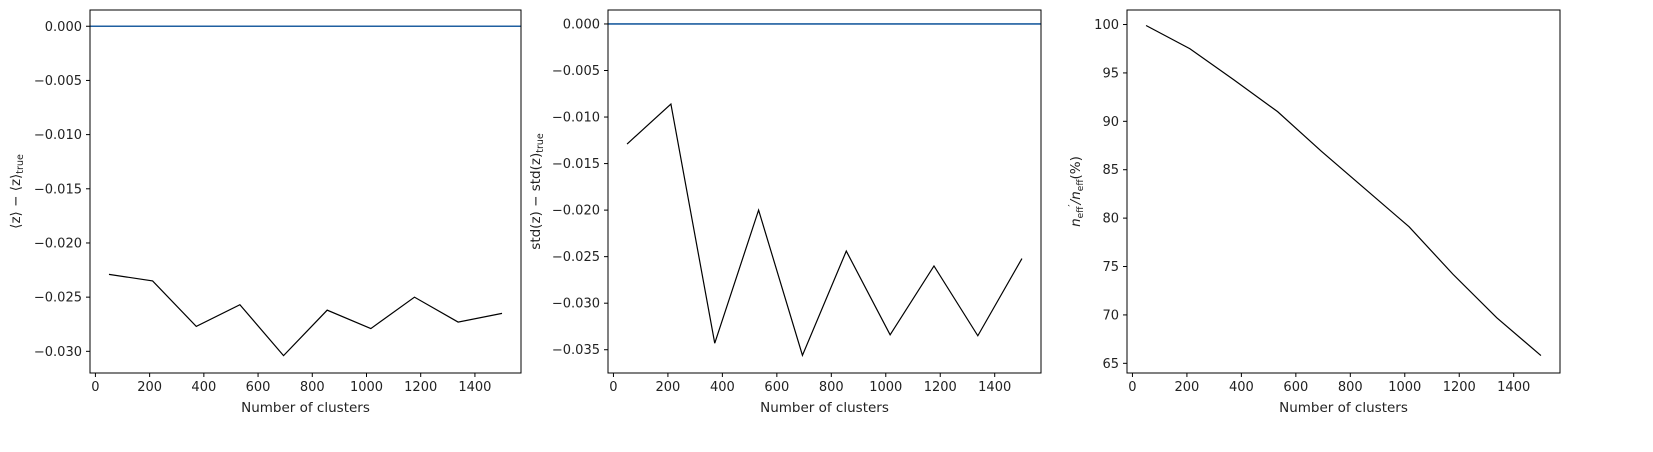 Image resolution: width=1653 pixels, height=452 pixels. I want to click on y-tick-label: 100, so click(1106, 25).